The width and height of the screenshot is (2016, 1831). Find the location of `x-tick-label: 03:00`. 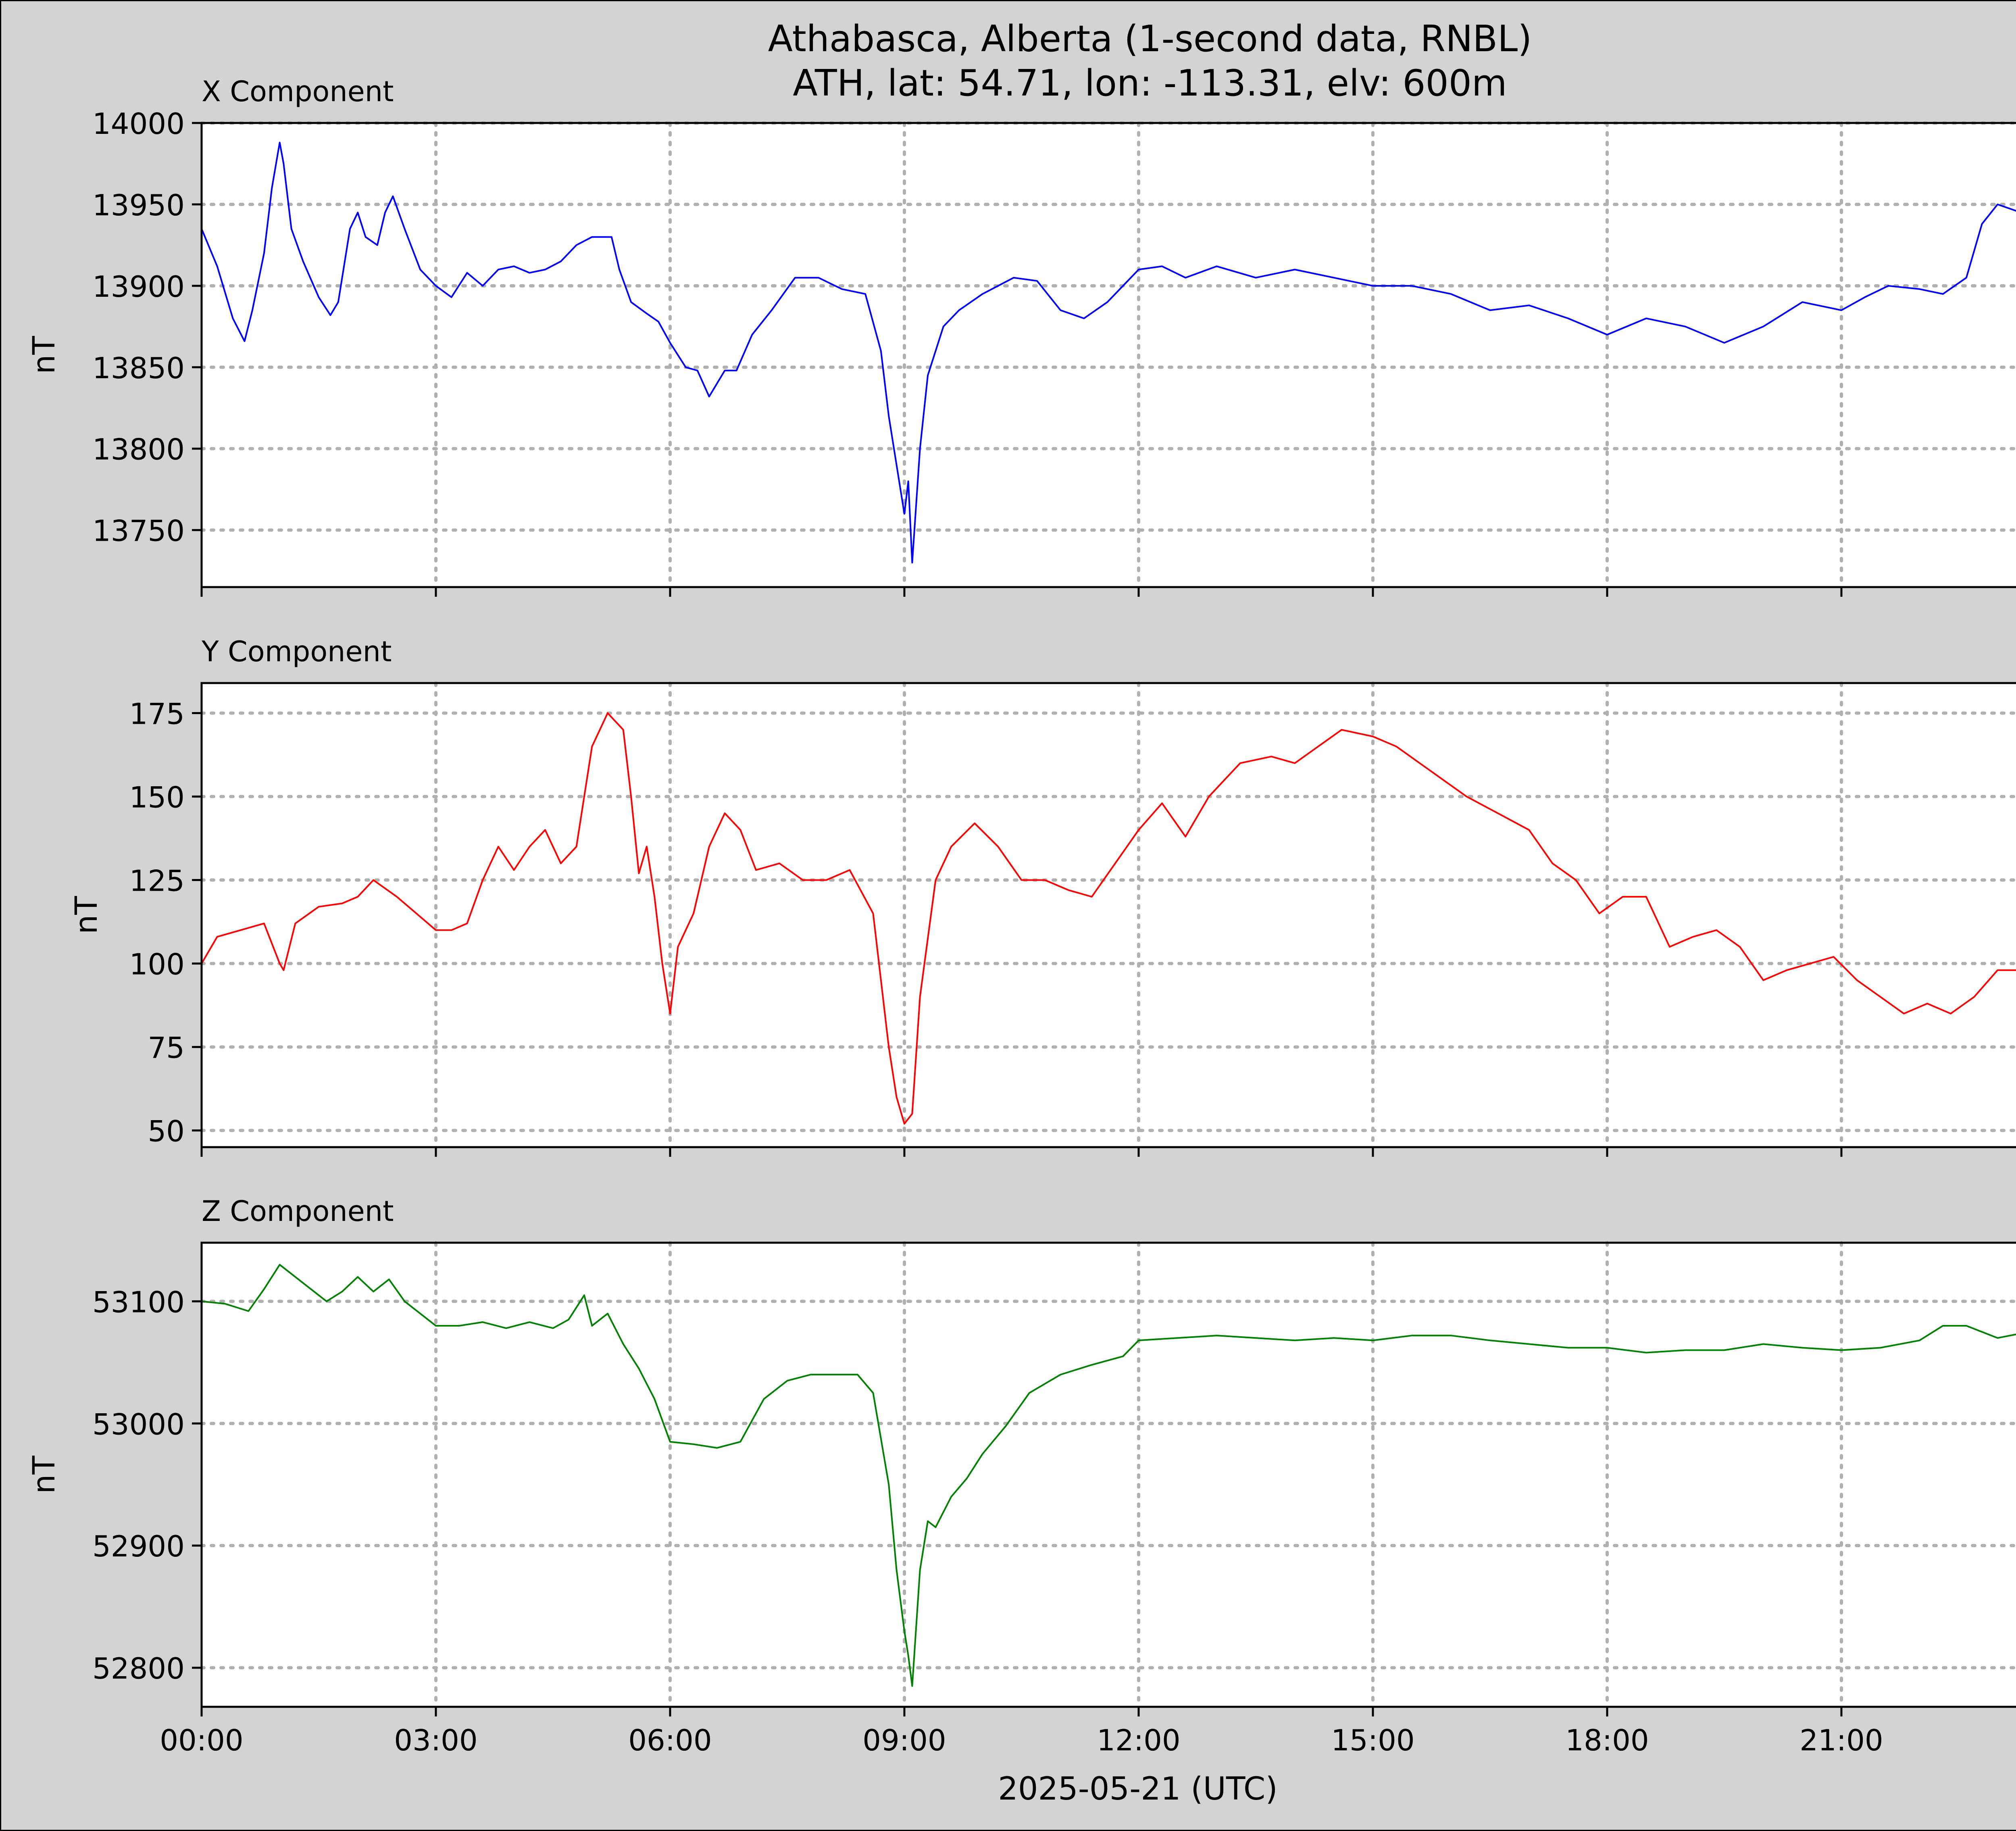

x-tick-label: 03:00 is located at coordinates (436, 1740).